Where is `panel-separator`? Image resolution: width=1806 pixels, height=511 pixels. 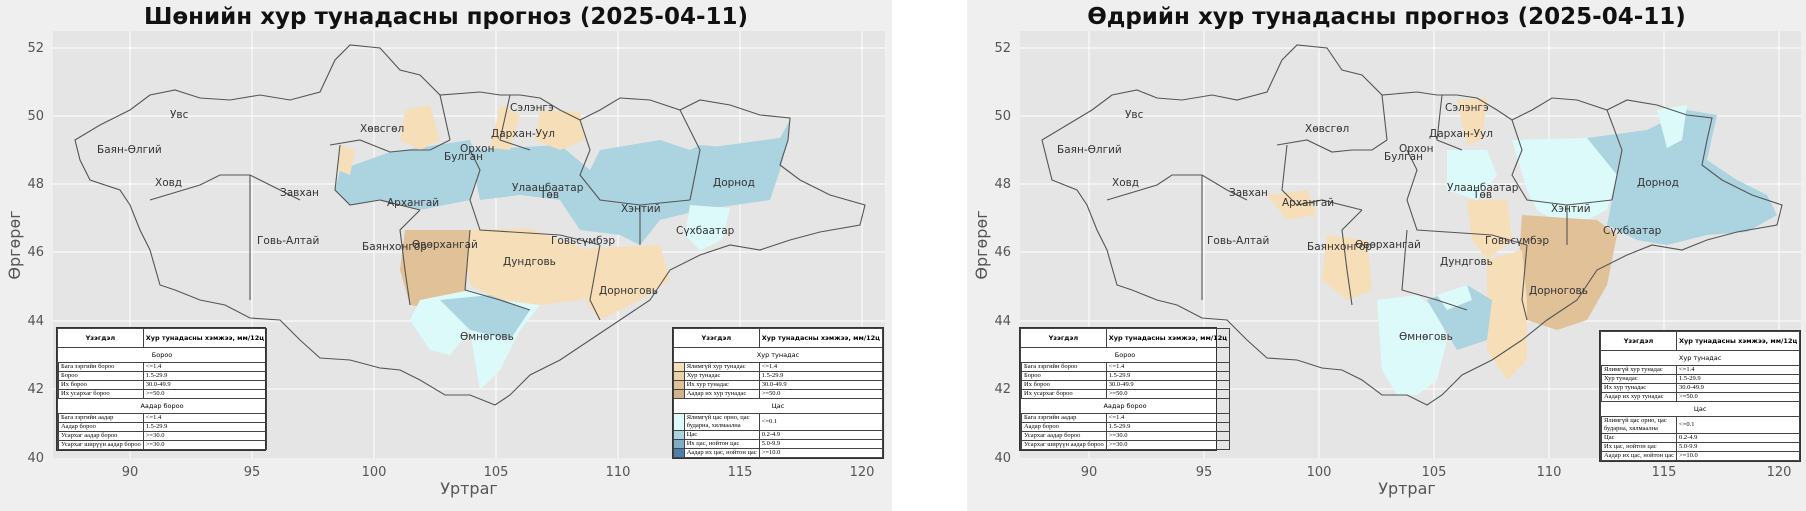 panel-separator is located at coordinates (929, 255).